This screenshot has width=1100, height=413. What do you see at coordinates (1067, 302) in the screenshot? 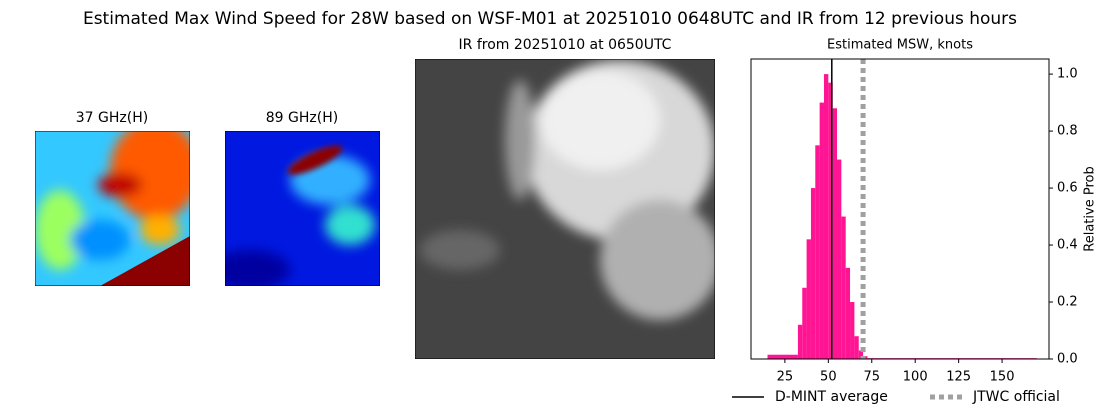
I see `y-tick-label: 0.2` at bounding box center [1067, 302].